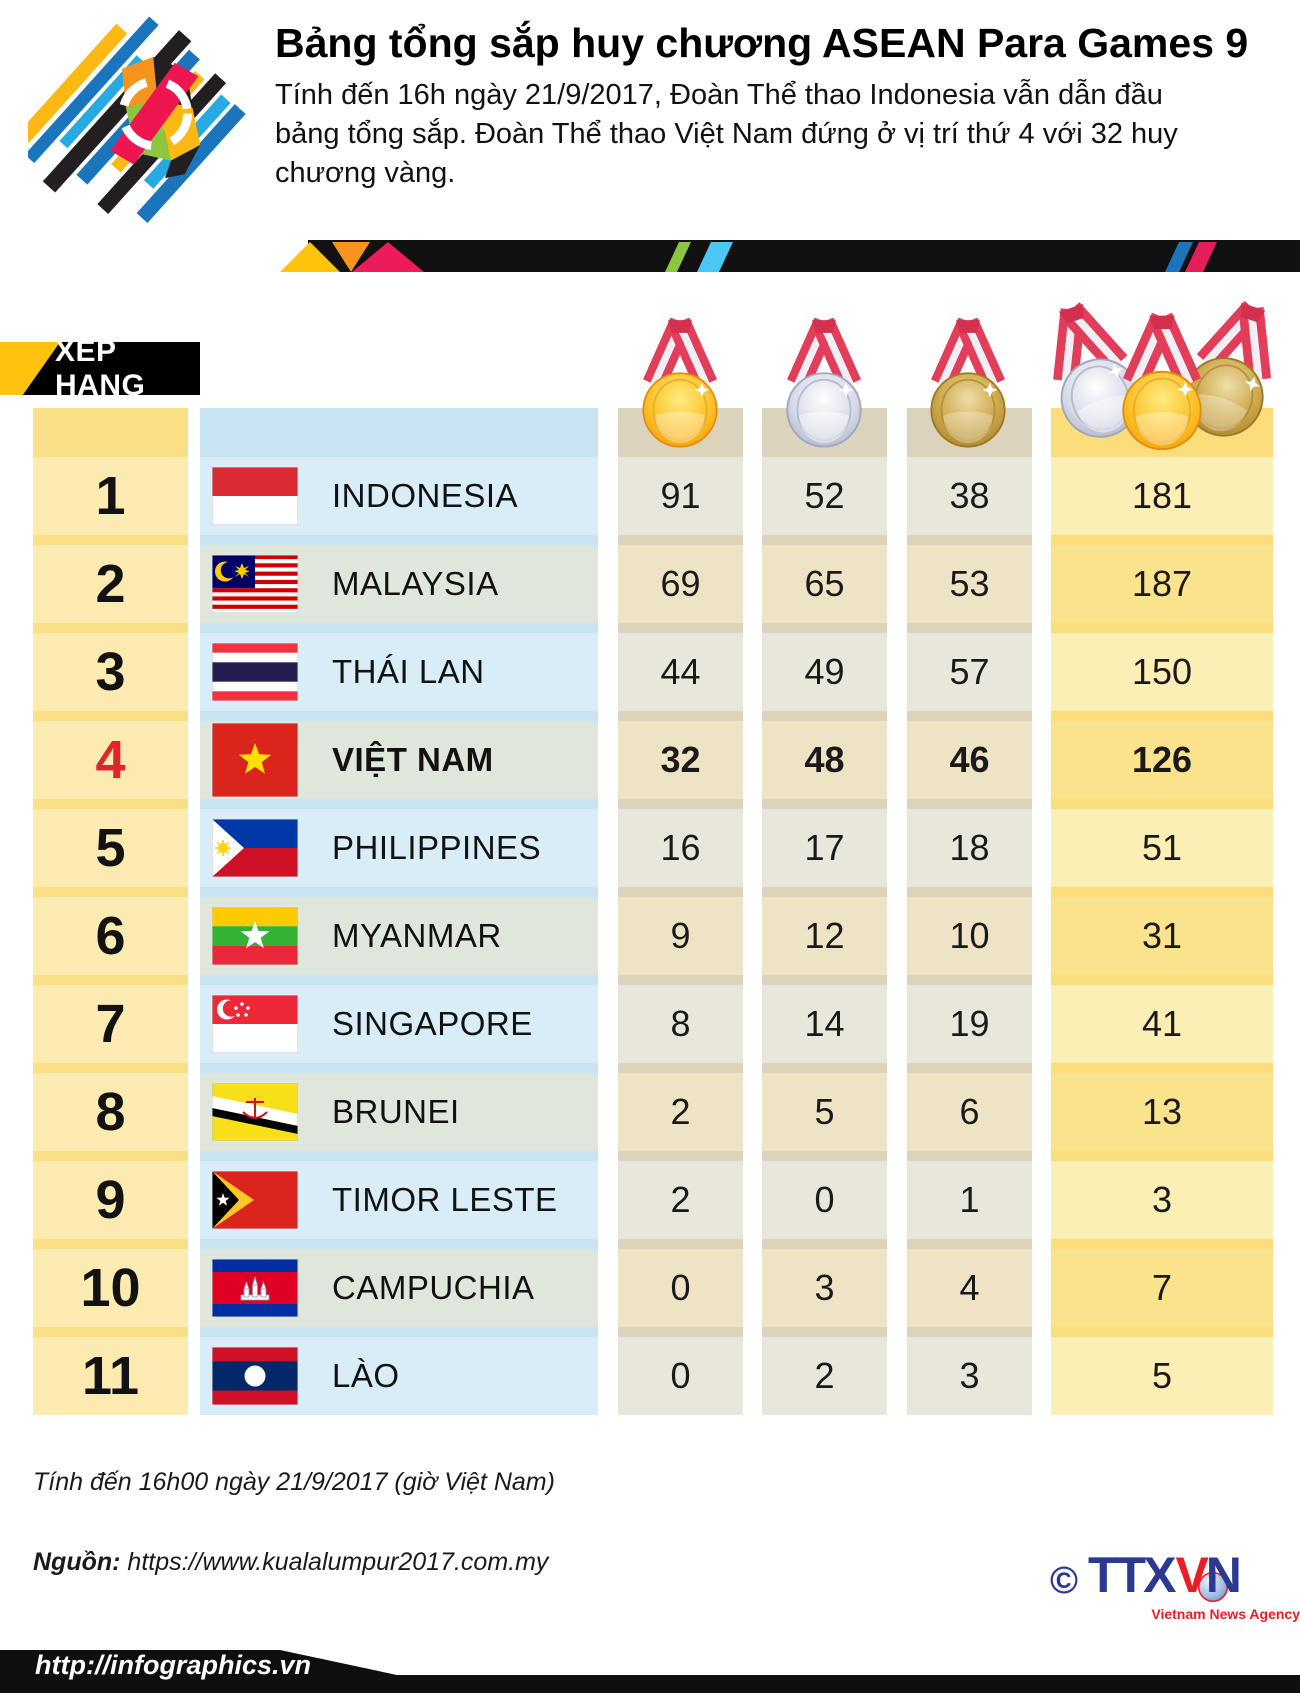  I want to click on rank-cell: 2, so click(110, 584).